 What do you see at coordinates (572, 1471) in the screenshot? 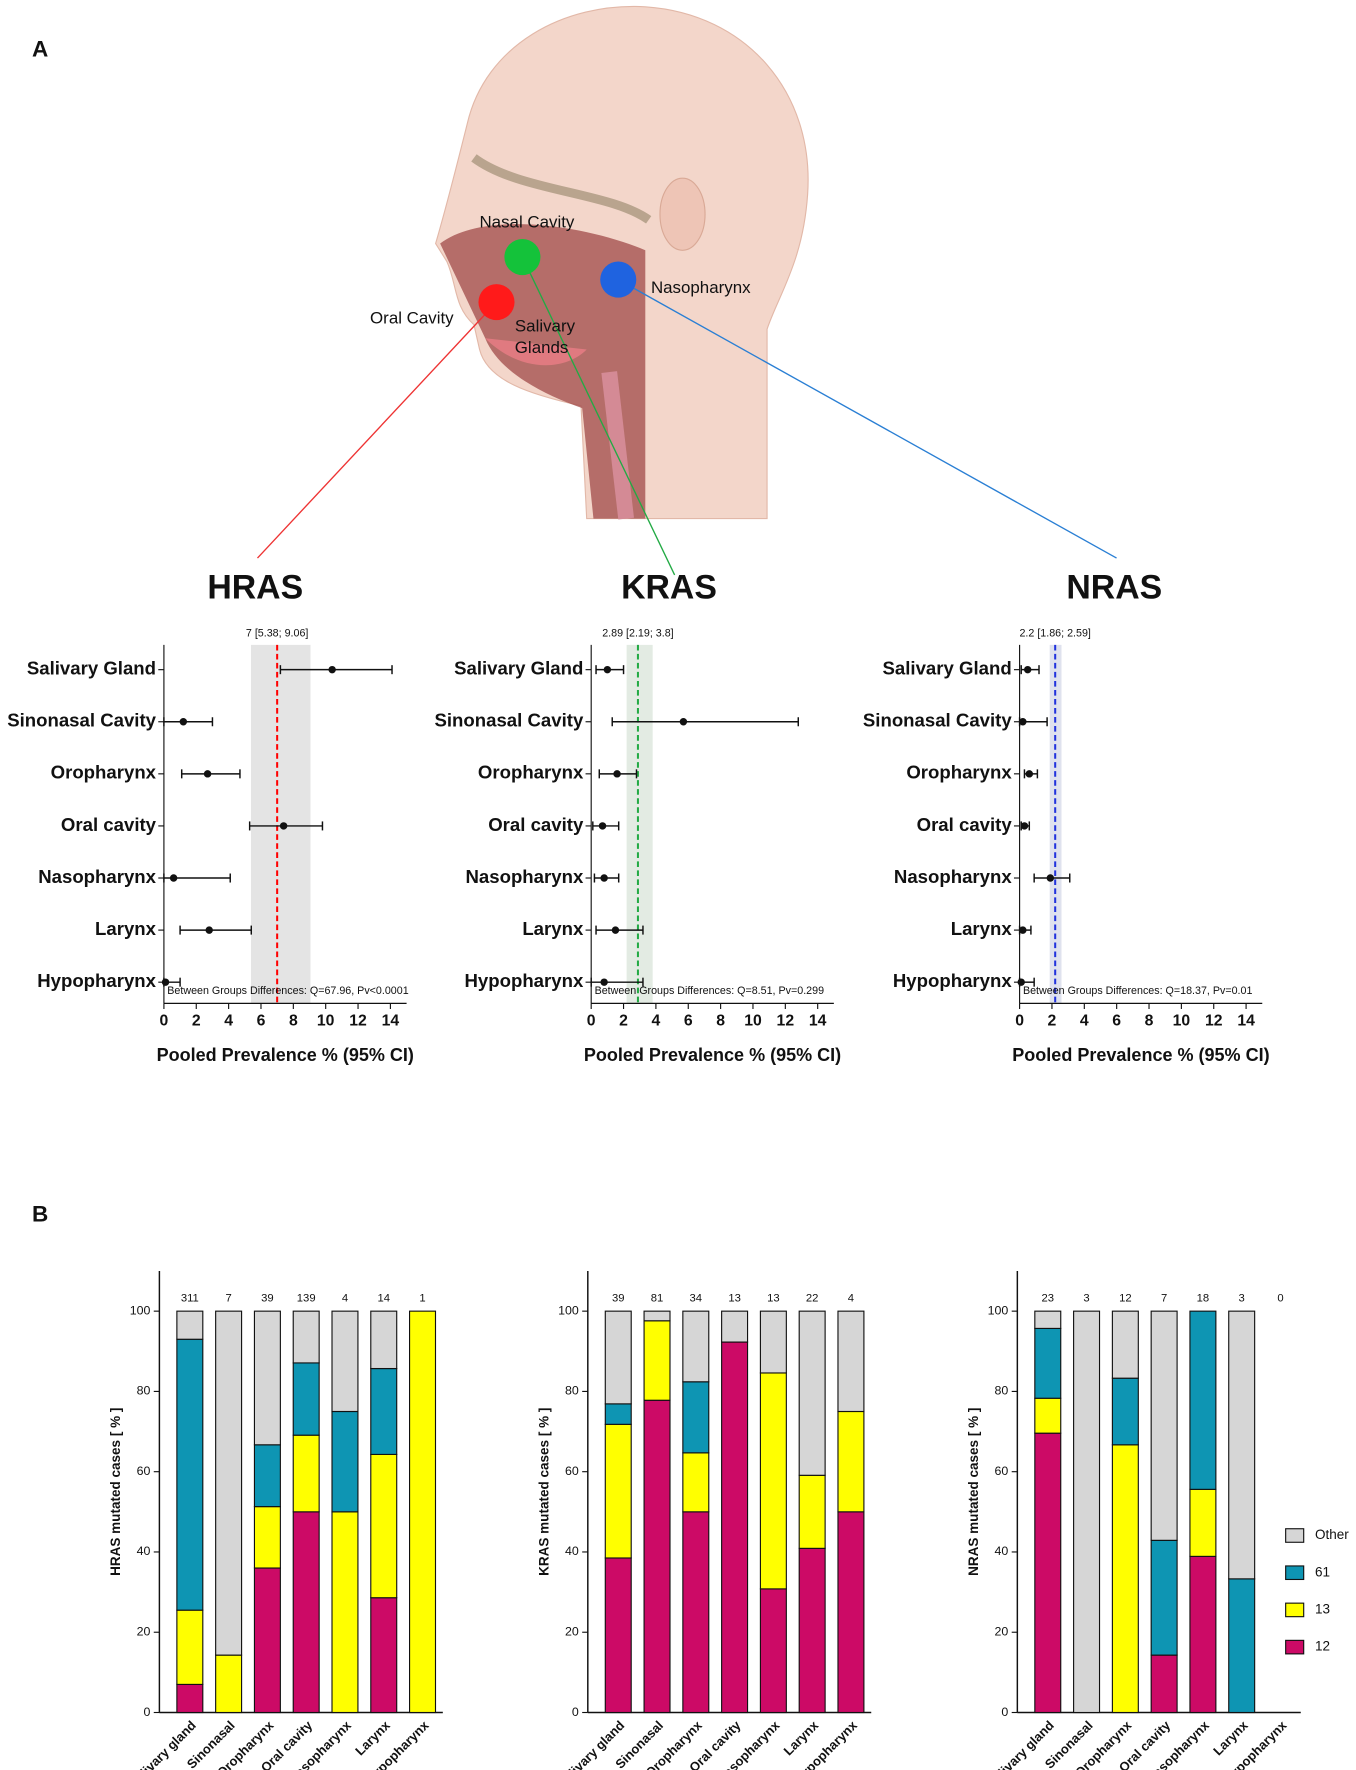
I see `y-tick-label: 60` at bounding box center [572, 1471].